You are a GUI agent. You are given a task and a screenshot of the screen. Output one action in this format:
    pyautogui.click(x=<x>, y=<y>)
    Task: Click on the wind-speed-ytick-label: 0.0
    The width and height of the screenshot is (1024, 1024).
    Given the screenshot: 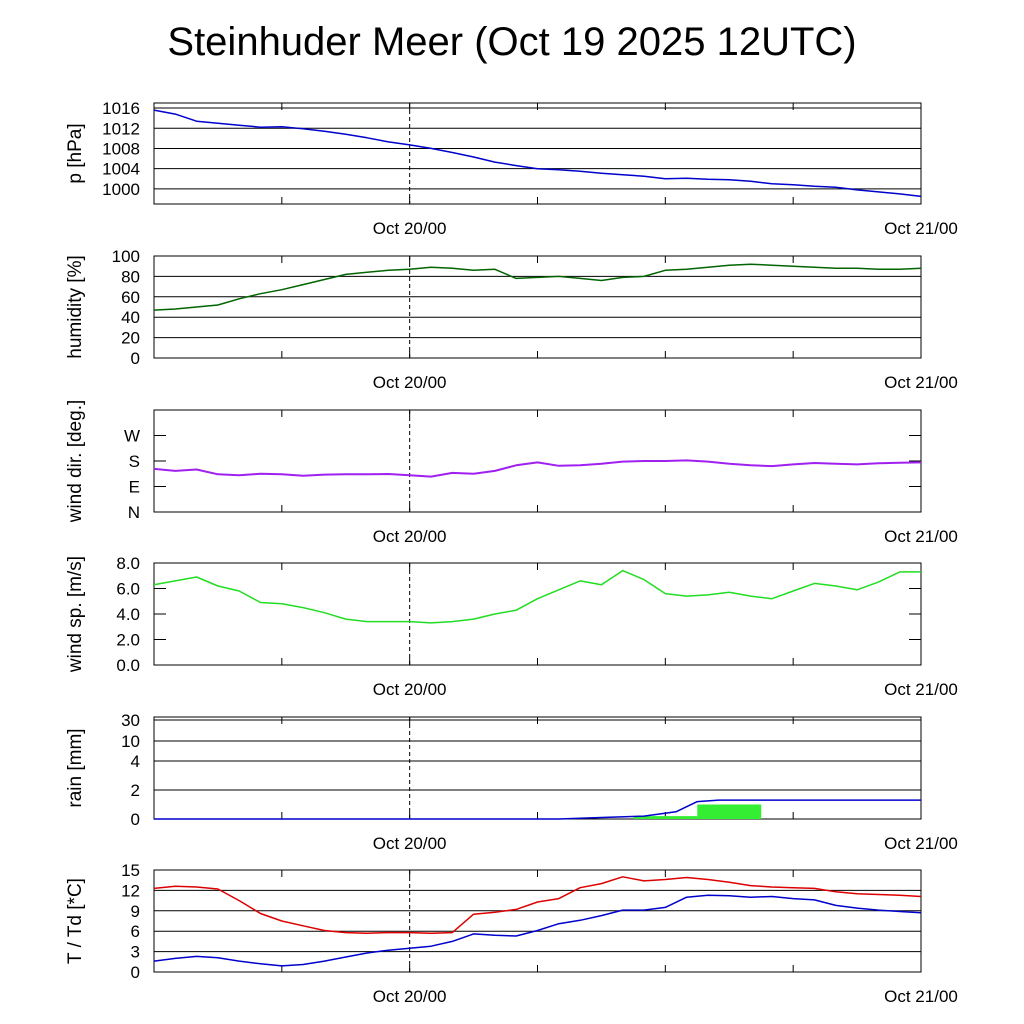 What is the action you would take?
    pyautogui.click(x=128, y=665)
    